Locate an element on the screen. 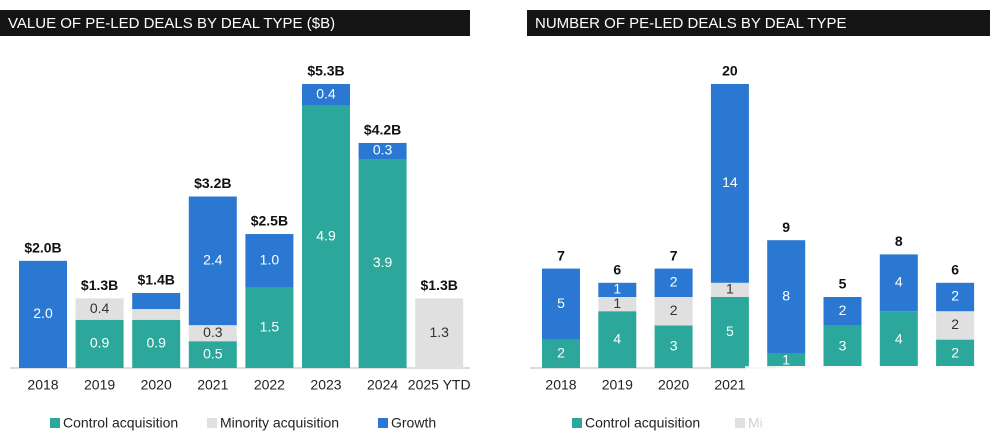 The image size is (1000, 438). chart-title: NUMBER OF PE-LED DEALS BY DEAL TYPE is located at coordinates (690, 23).